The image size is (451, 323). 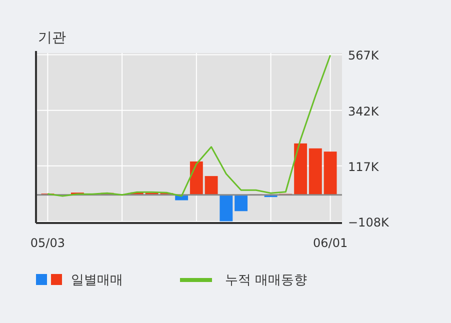 What do you see at coordinates (364, 111) in the screenshot?
I see `y-tick-label: 342K` at bounding box center [364, 111].